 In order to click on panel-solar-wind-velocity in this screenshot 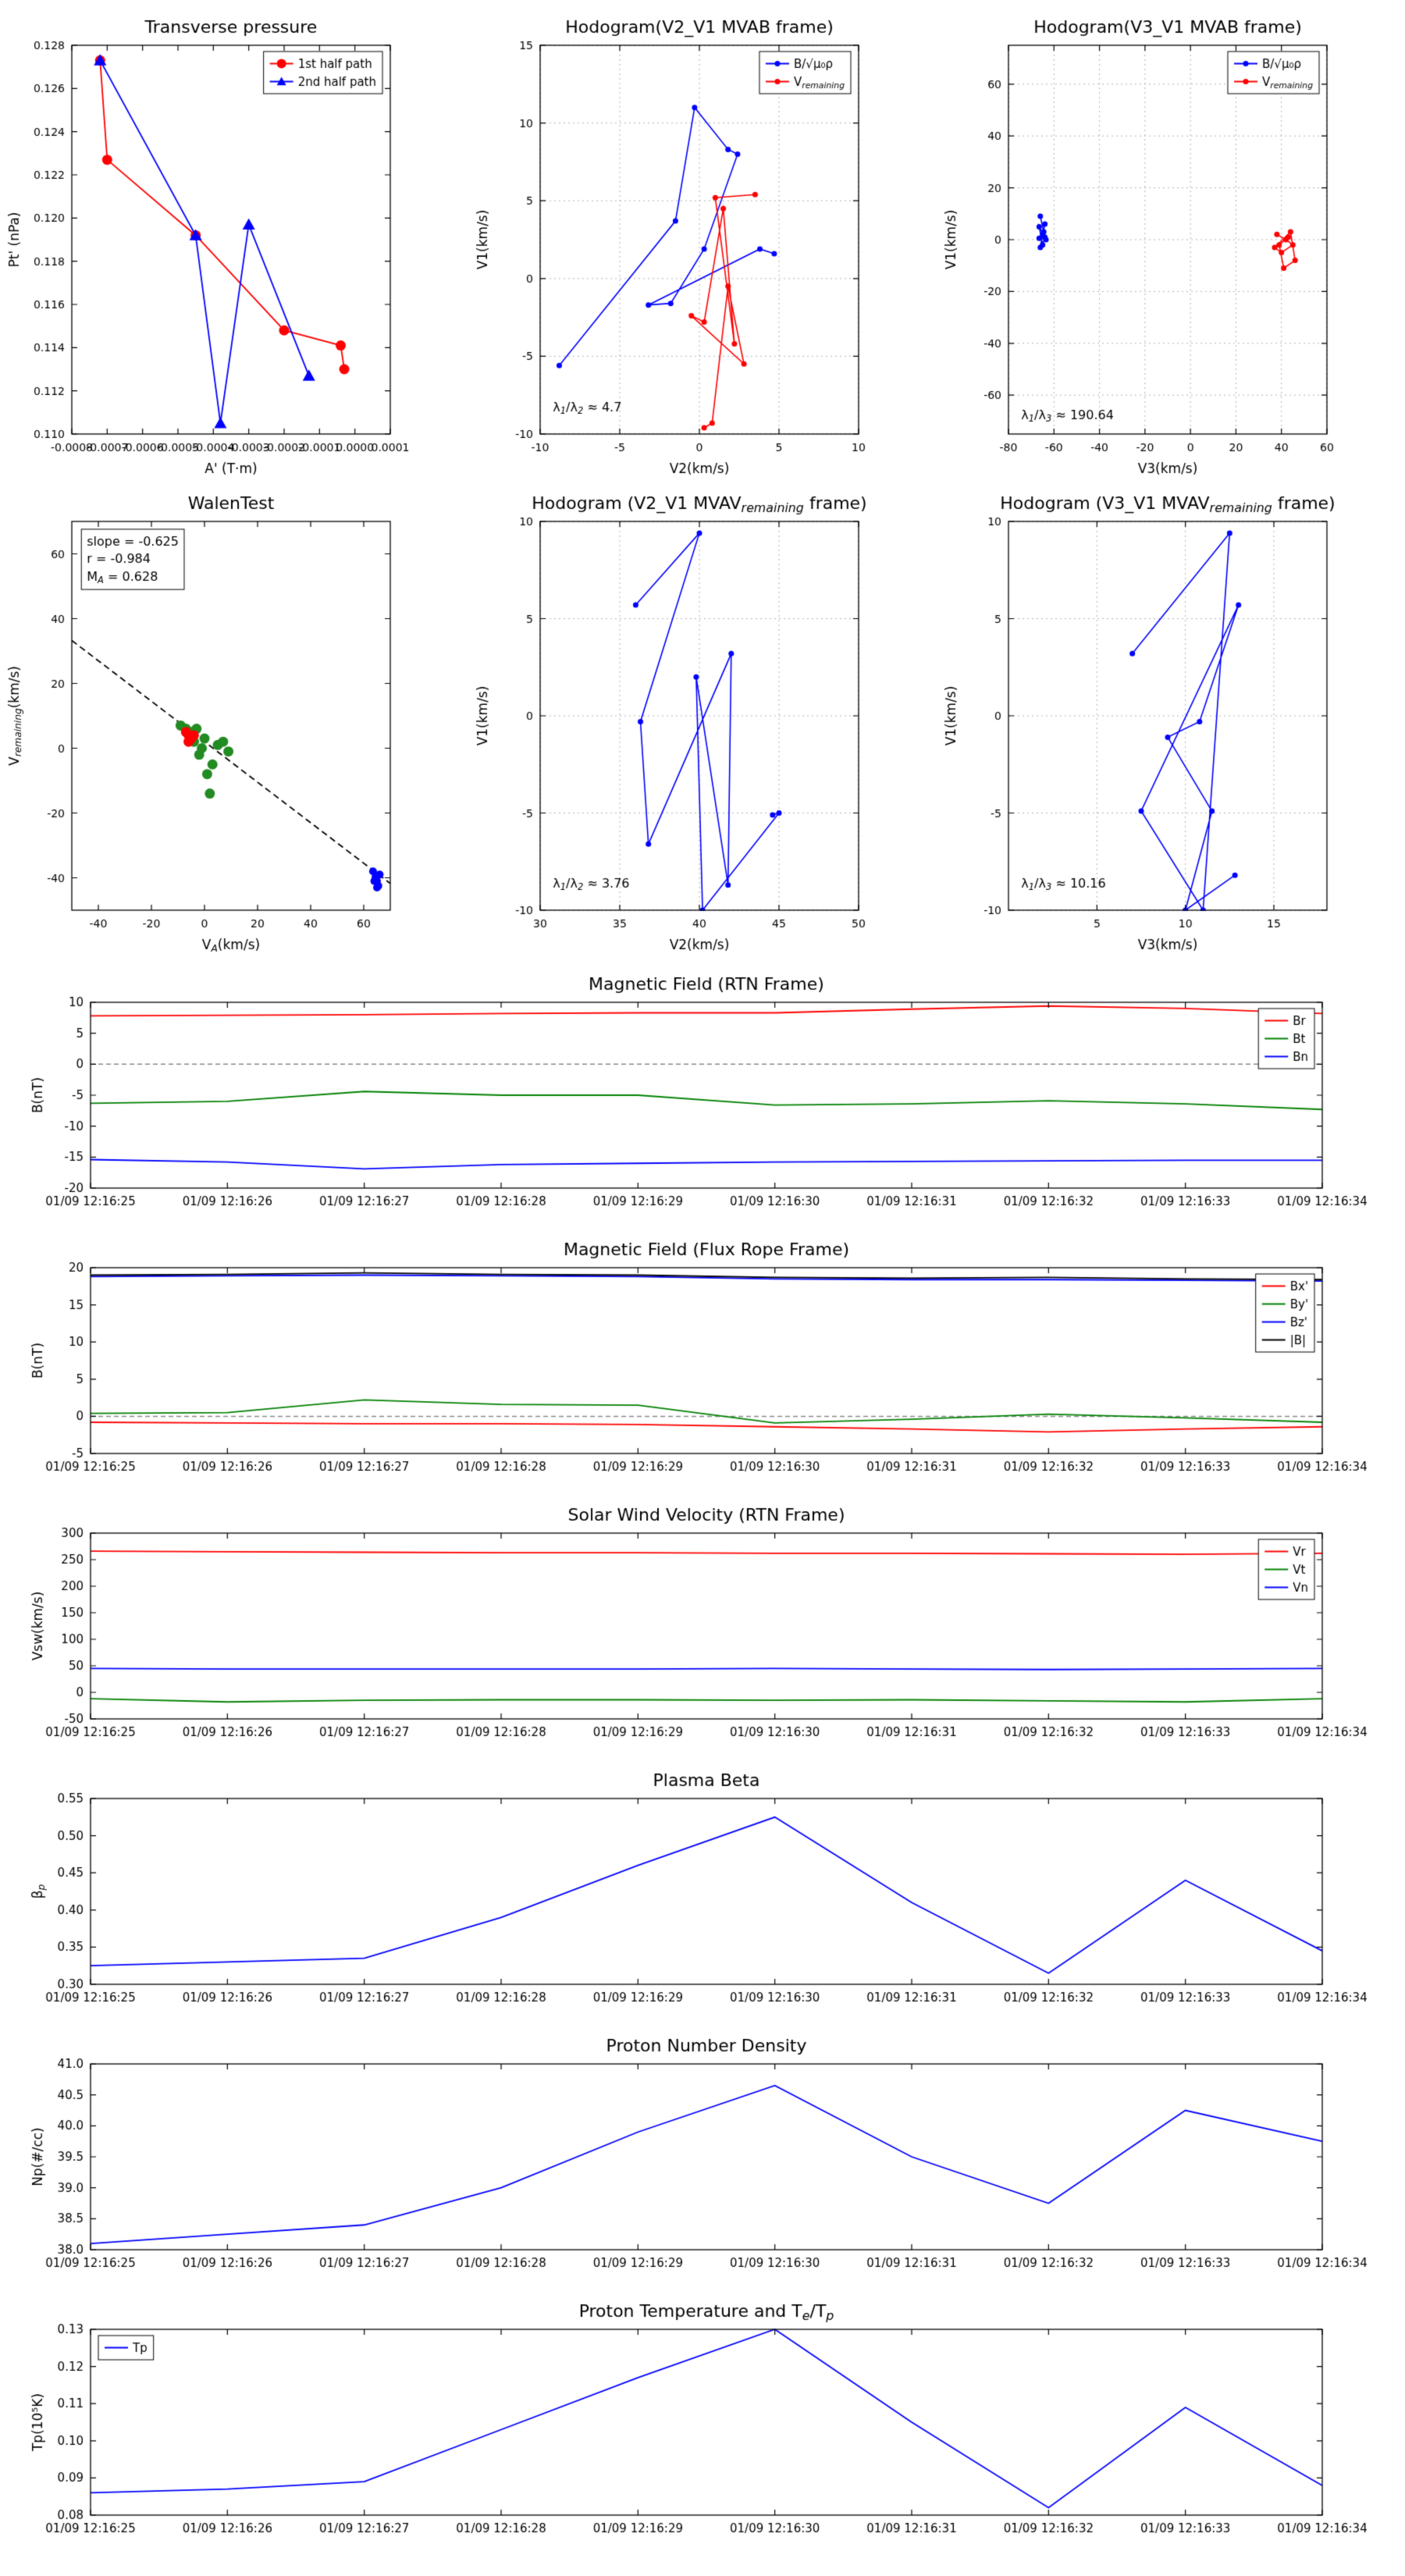, I will do `click(703, 1625)`.